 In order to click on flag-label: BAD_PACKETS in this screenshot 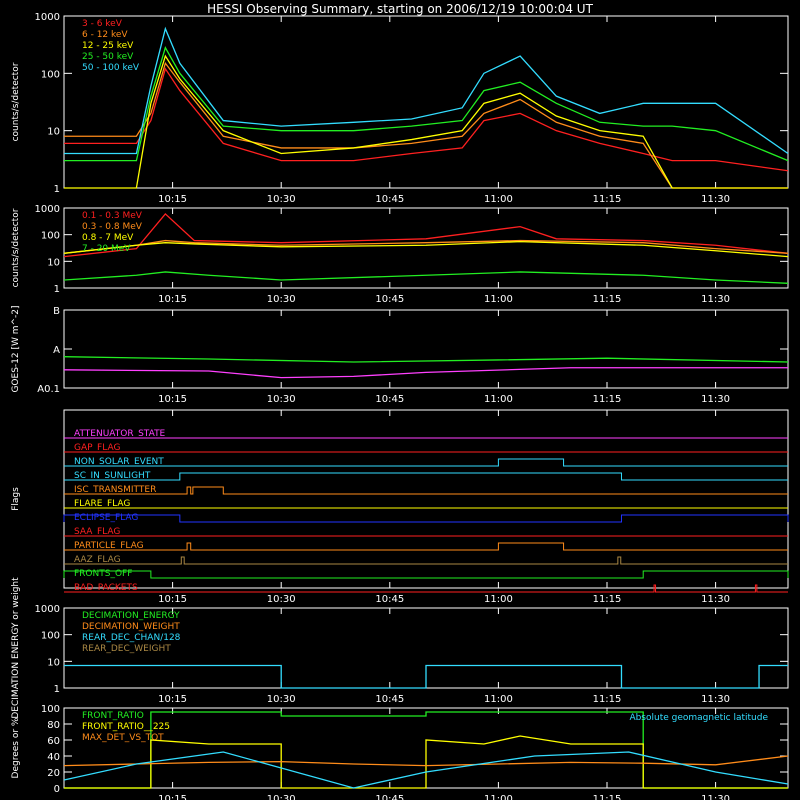, I will do `click(106, 588)`.